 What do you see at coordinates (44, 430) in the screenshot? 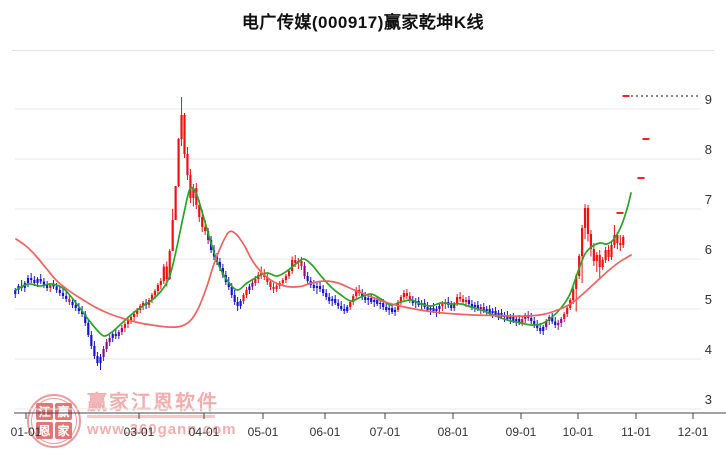
I see `seal-char: 恩` at bounding box center [44, 430].